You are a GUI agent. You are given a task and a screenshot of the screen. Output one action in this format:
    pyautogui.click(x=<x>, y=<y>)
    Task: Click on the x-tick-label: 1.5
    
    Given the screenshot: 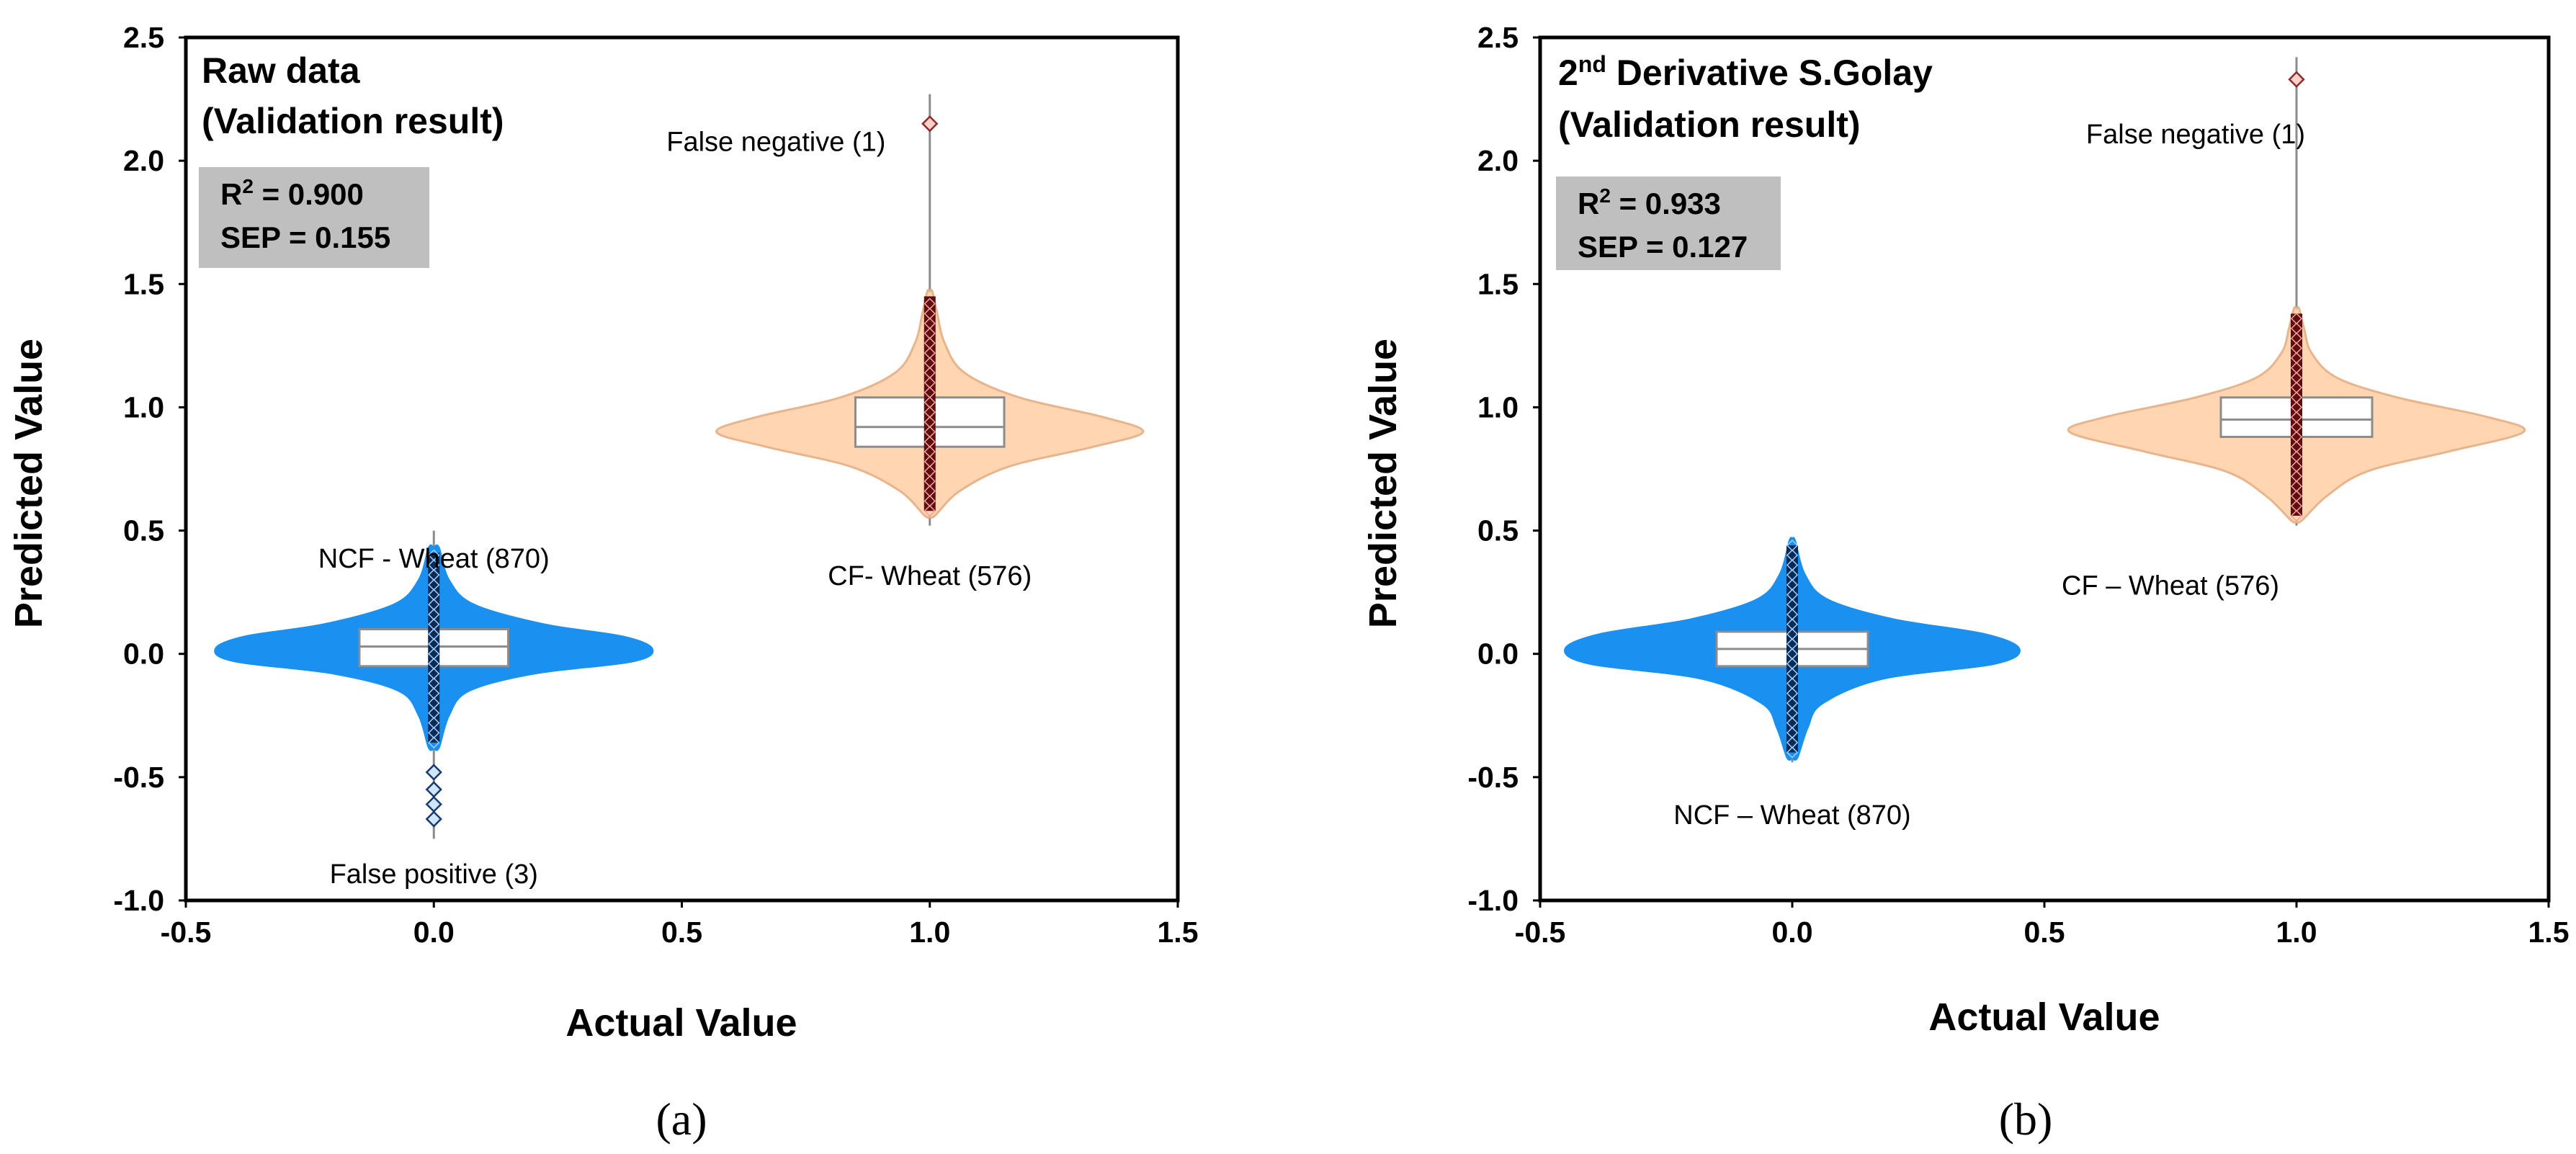 What is the action you would take?
    pyautogui.click(x=1178, y=932)
    